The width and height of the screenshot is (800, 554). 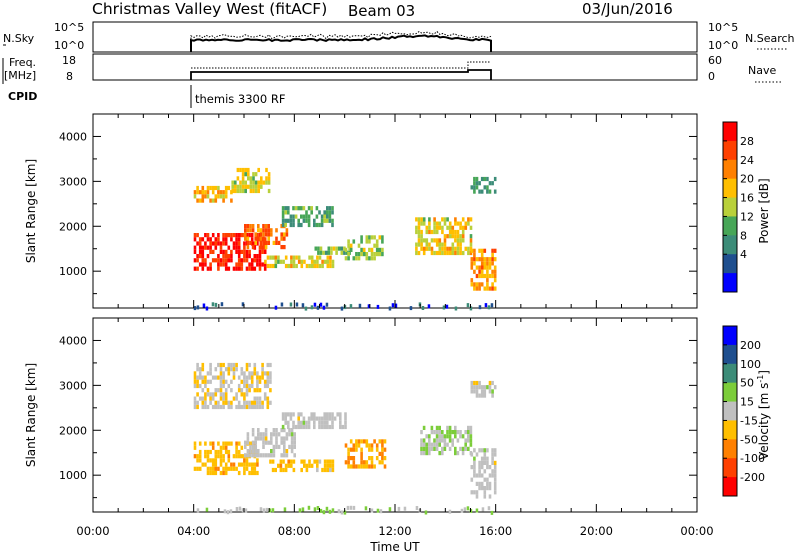 I want to click on freq-tick-bottom: 8, so click(x=69, y=76).